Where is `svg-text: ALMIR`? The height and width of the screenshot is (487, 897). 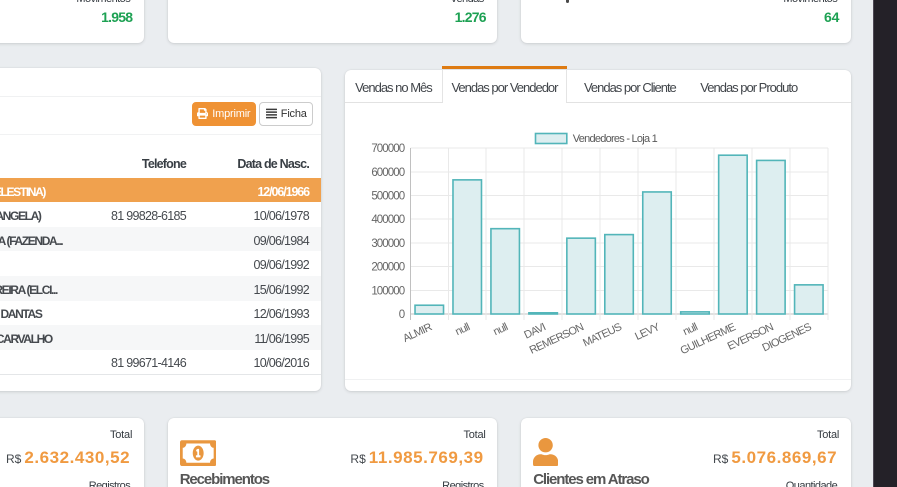 svg-text: ALMIR is located at coordinates (417, 334).